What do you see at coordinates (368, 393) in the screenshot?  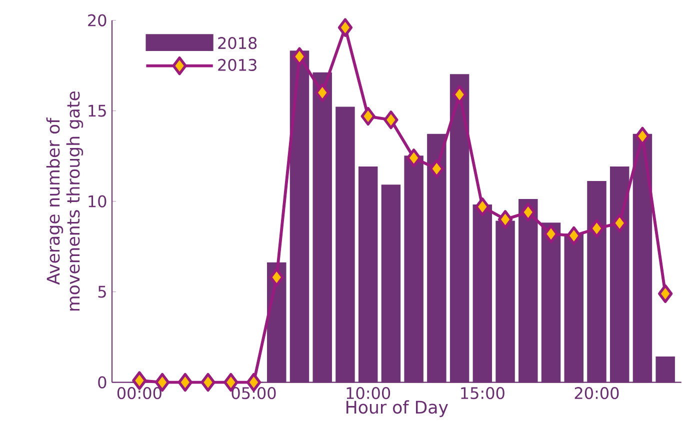 I see `x-tick-label: 10:00` at bounding box center [368, 393].